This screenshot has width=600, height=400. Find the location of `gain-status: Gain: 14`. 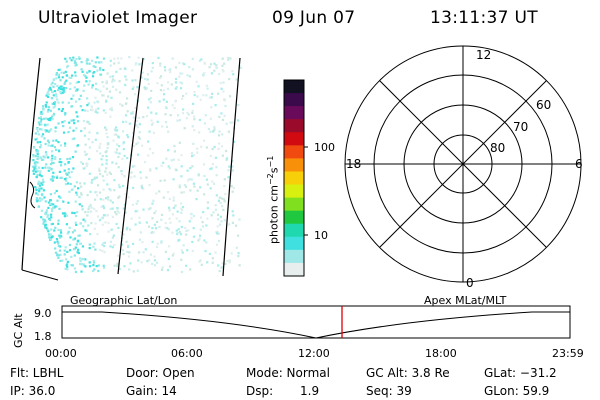

gain-status: Gain: 14 is located at coordinates (151, 391).